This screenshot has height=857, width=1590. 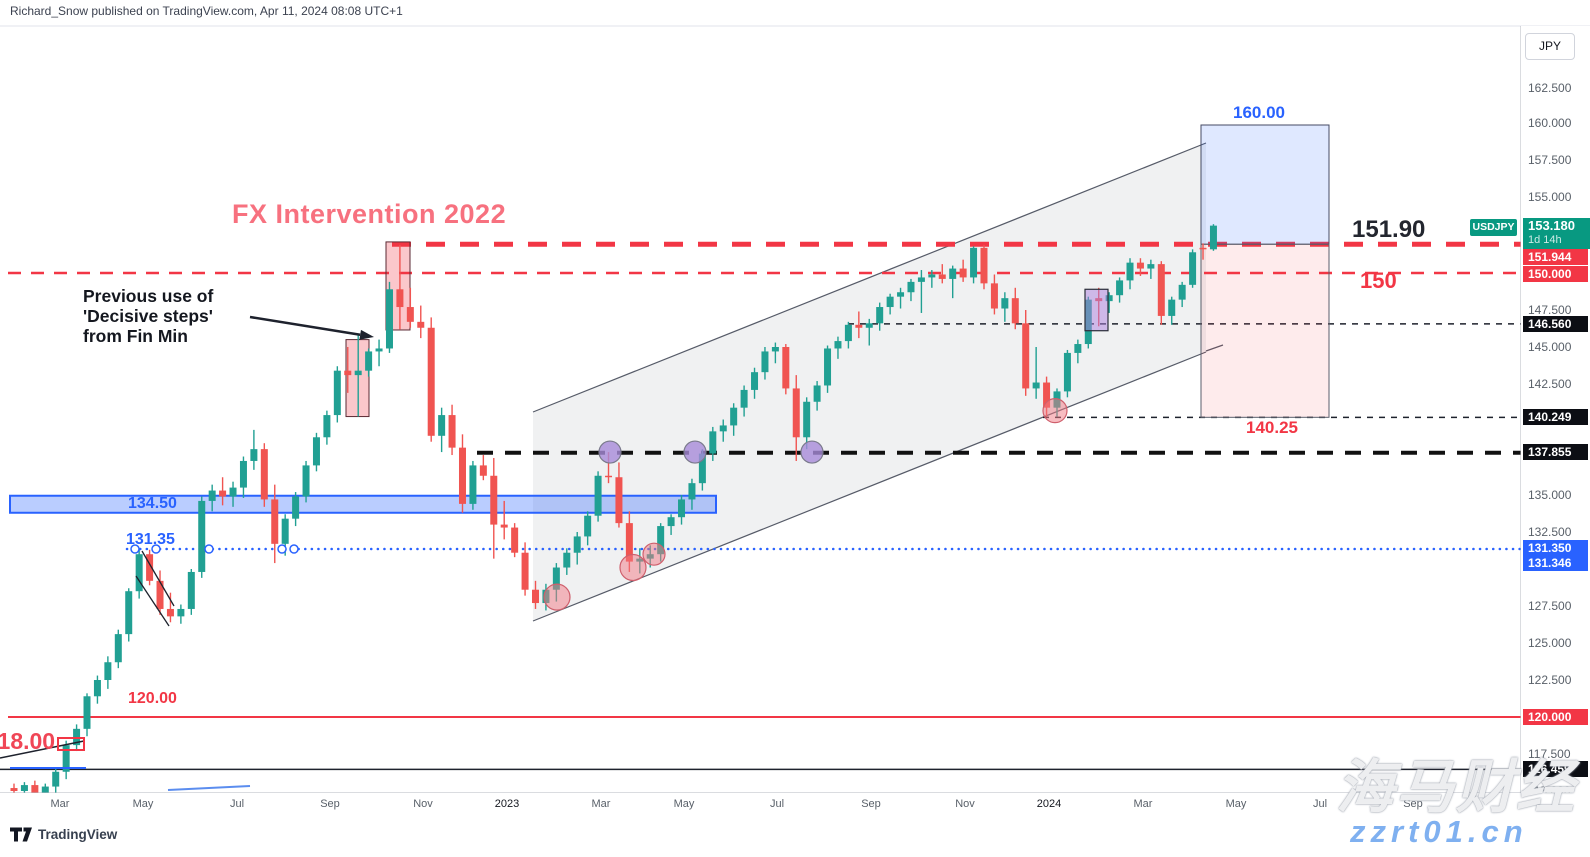 I want to click on flag-line-lower, so click(x=152, y=601).